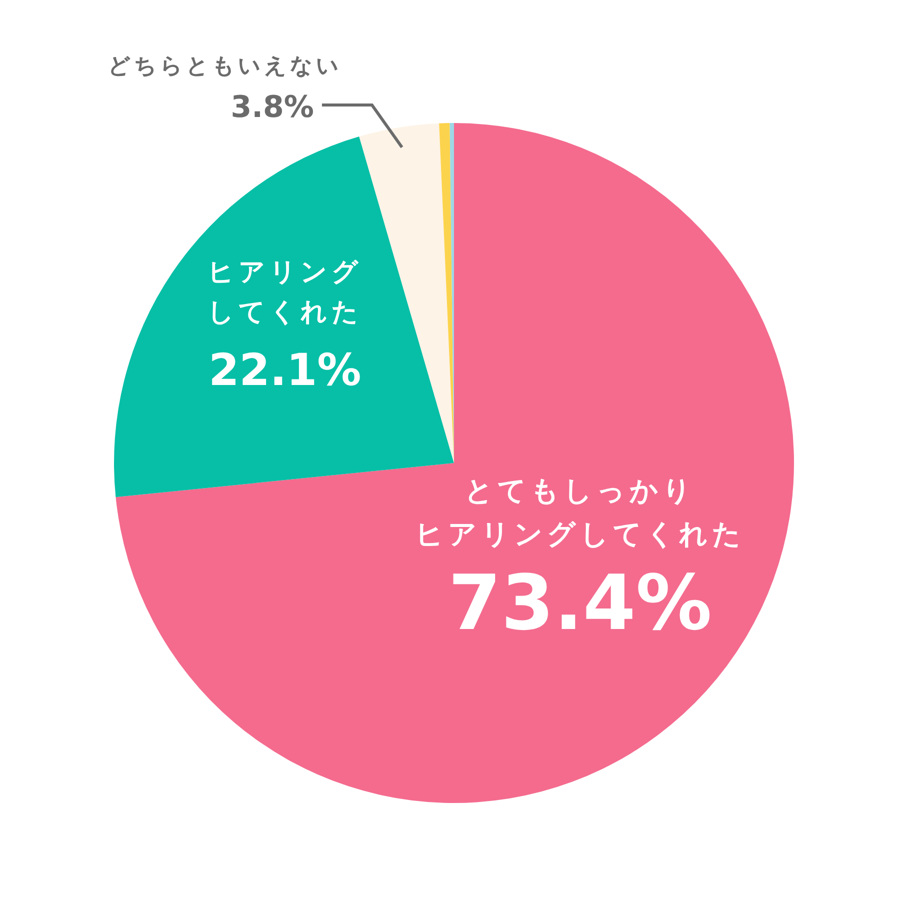 The image size is (900, 900). Describe the element at coordinates (406, 293) in the screenshot. I see `pie-slice` at that location.